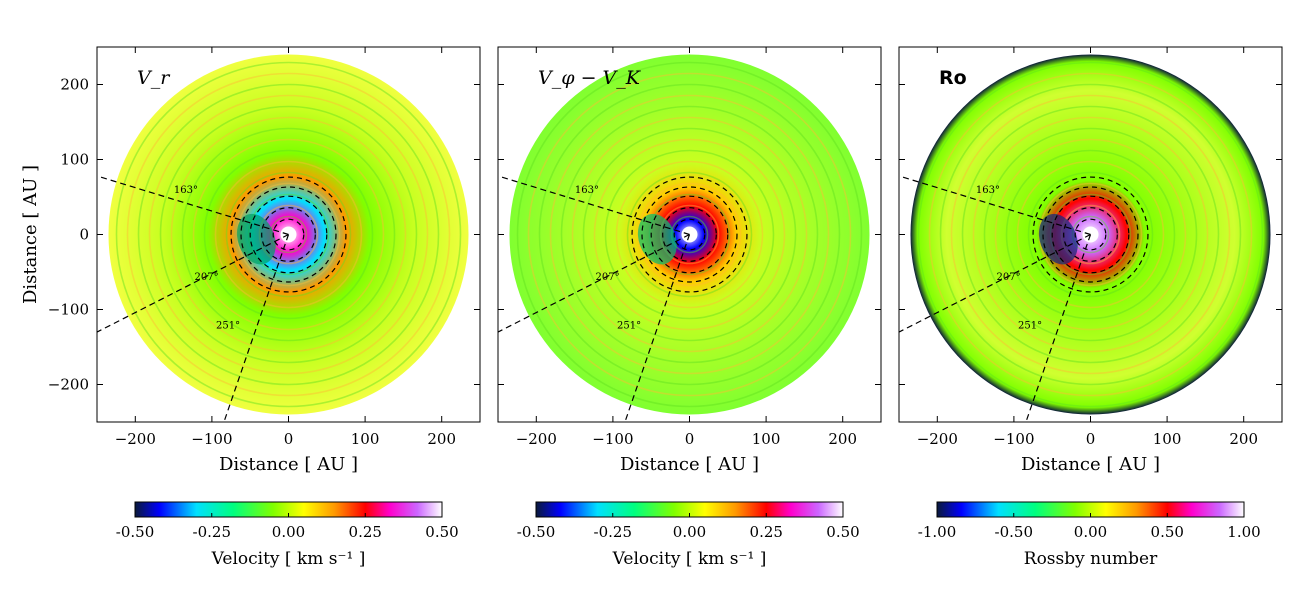 Image resolution: width=1300 pixels, height=600 pixels. Describe the element at coordinates (1091, 559) in the screenshot. I see `colorbar-label: Rossby number` at that location.